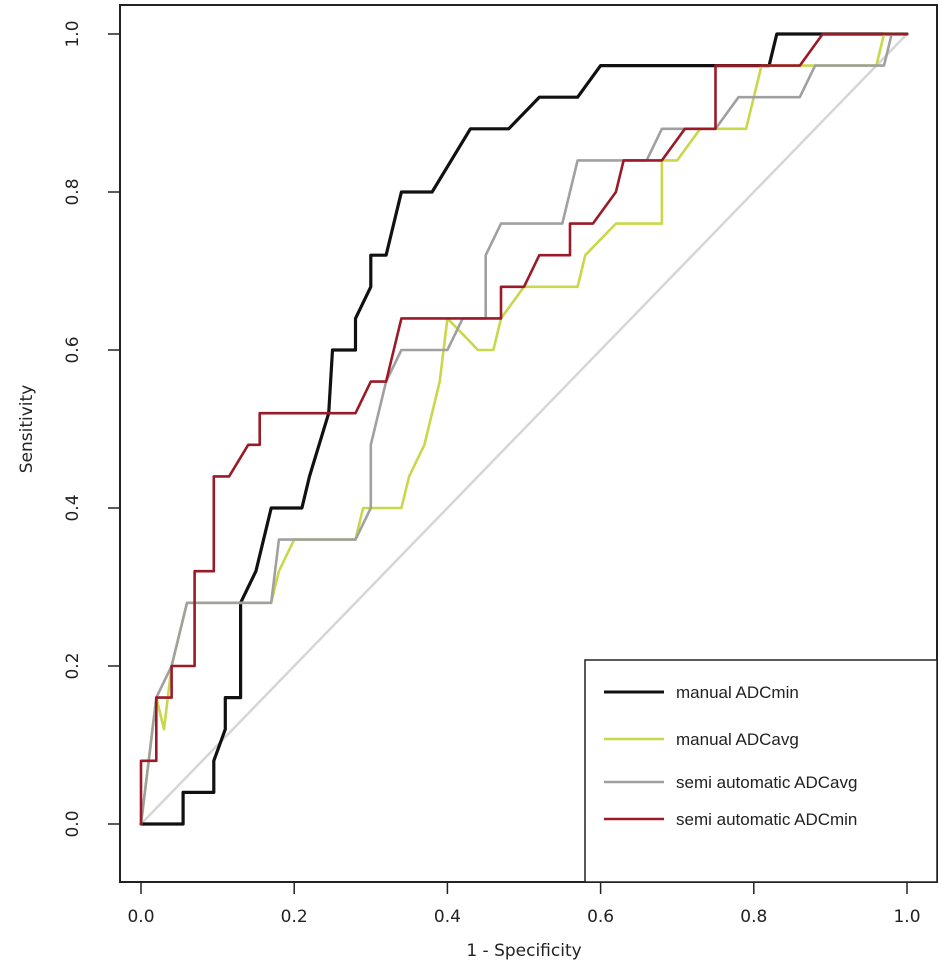 This screenshot has height=971, width=942. What do you see at coordinates (27, 429) in the screenshot?
I see `y-axis-title: Sensitivity` at bounding box center [27, 429].